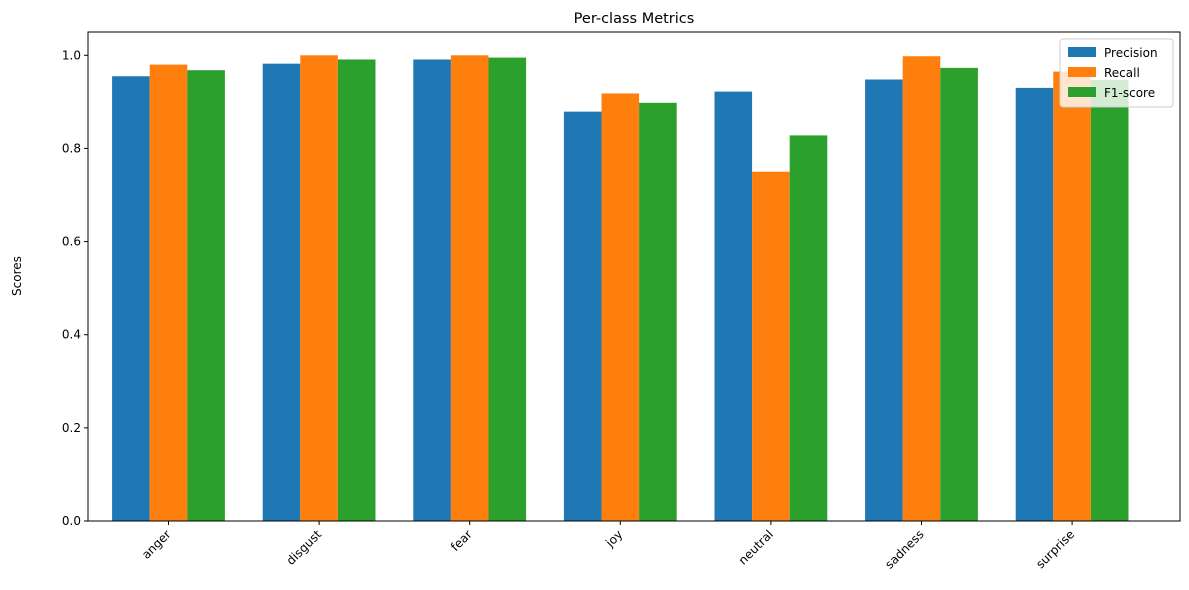 This screenshot has height=590, width=1189. Describe the element at coordinates (1109, 300) in the screenshot. I see `bar-f1-score-surprise` at that location.